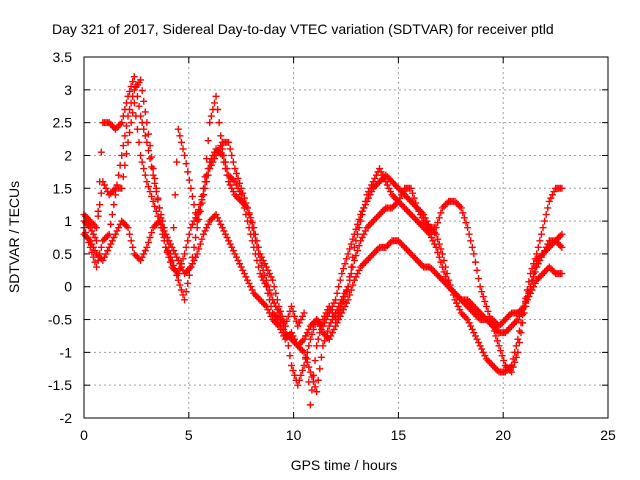 The height and width of the screenshot is (480, 640). What do you see at coordinates (503, 435) in the screenshot?
I see `x-tick-label: 20` at bounding box center [503, 435].